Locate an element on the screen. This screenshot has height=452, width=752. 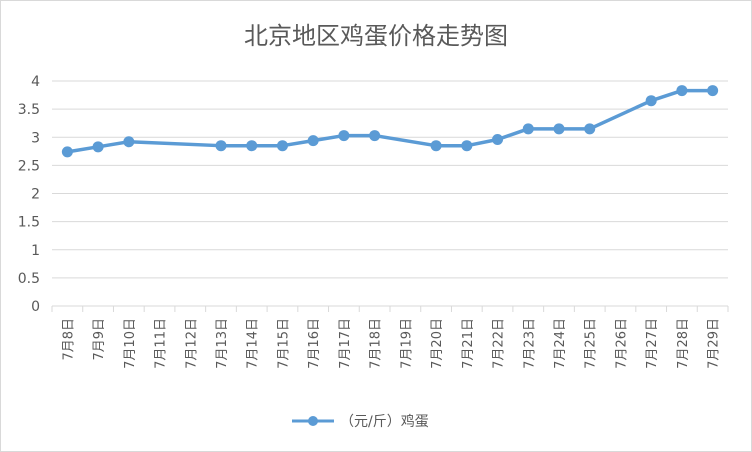
y-tick-label: 4 is located at coordinates (35, 82).